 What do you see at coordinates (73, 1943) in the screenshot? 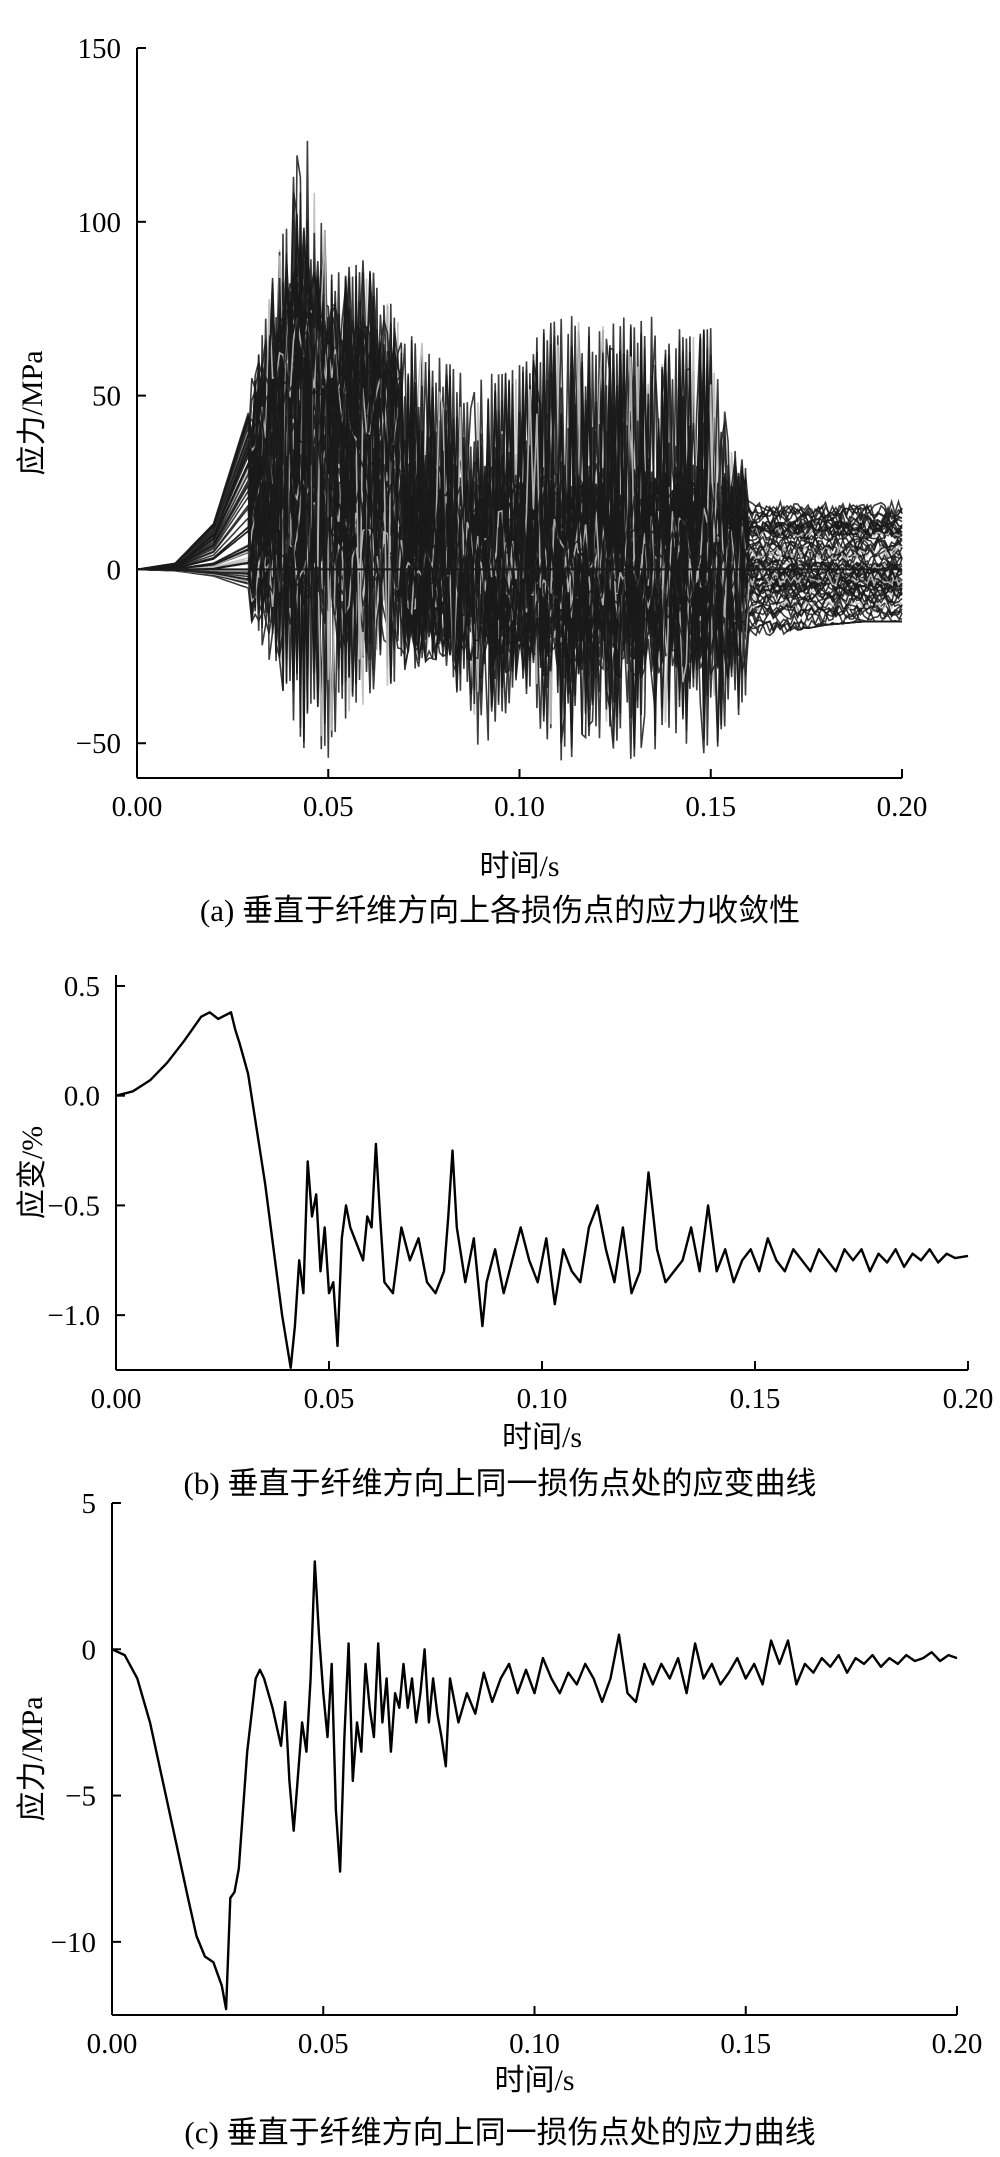
I see `y-tick-label: −10` at bounding box center [73, 1943].